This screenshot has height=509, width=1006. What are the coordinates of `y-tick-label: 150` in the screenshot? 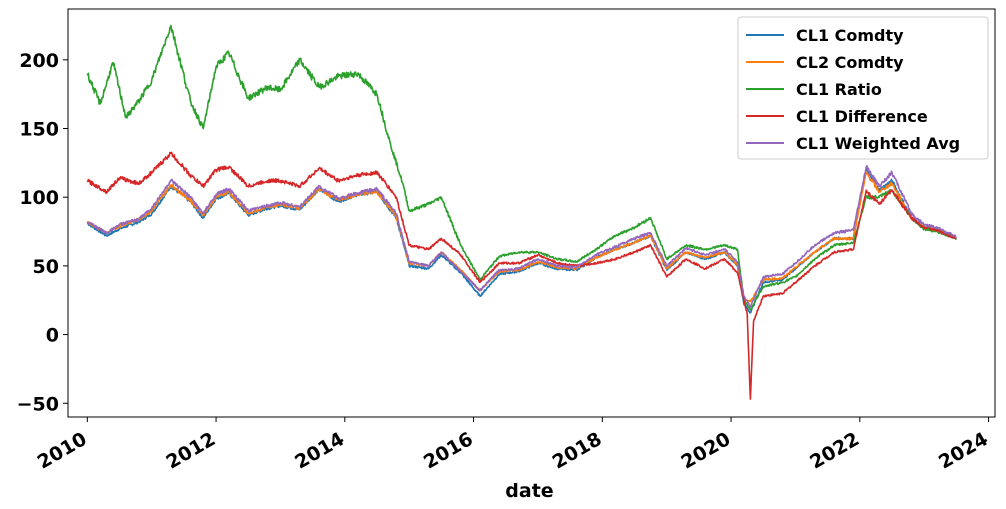 It's located at (39, 130).